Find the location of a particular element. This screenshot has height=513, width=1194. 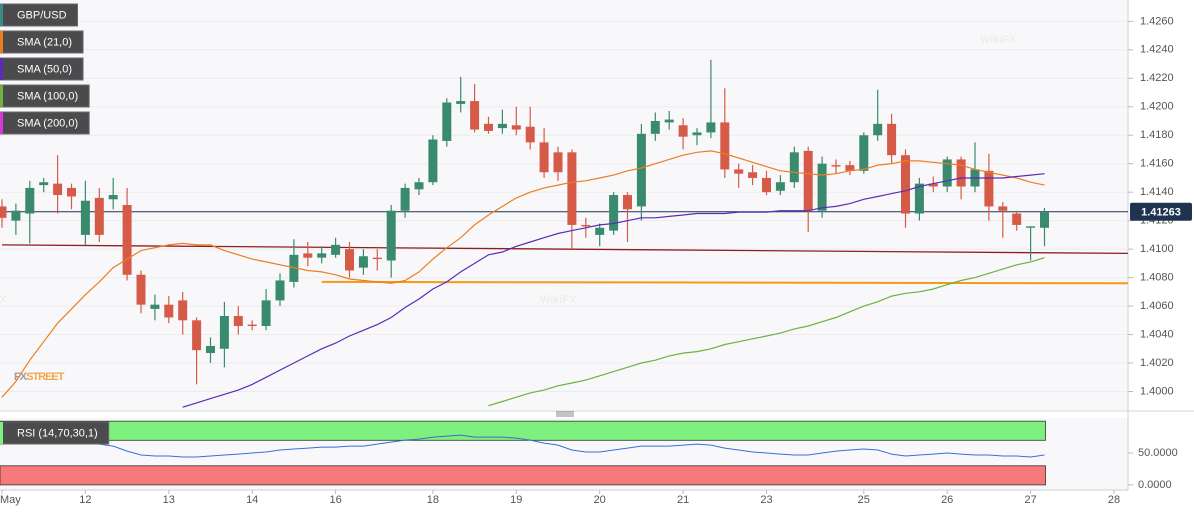

line-series is located at coordinates (523, 446).